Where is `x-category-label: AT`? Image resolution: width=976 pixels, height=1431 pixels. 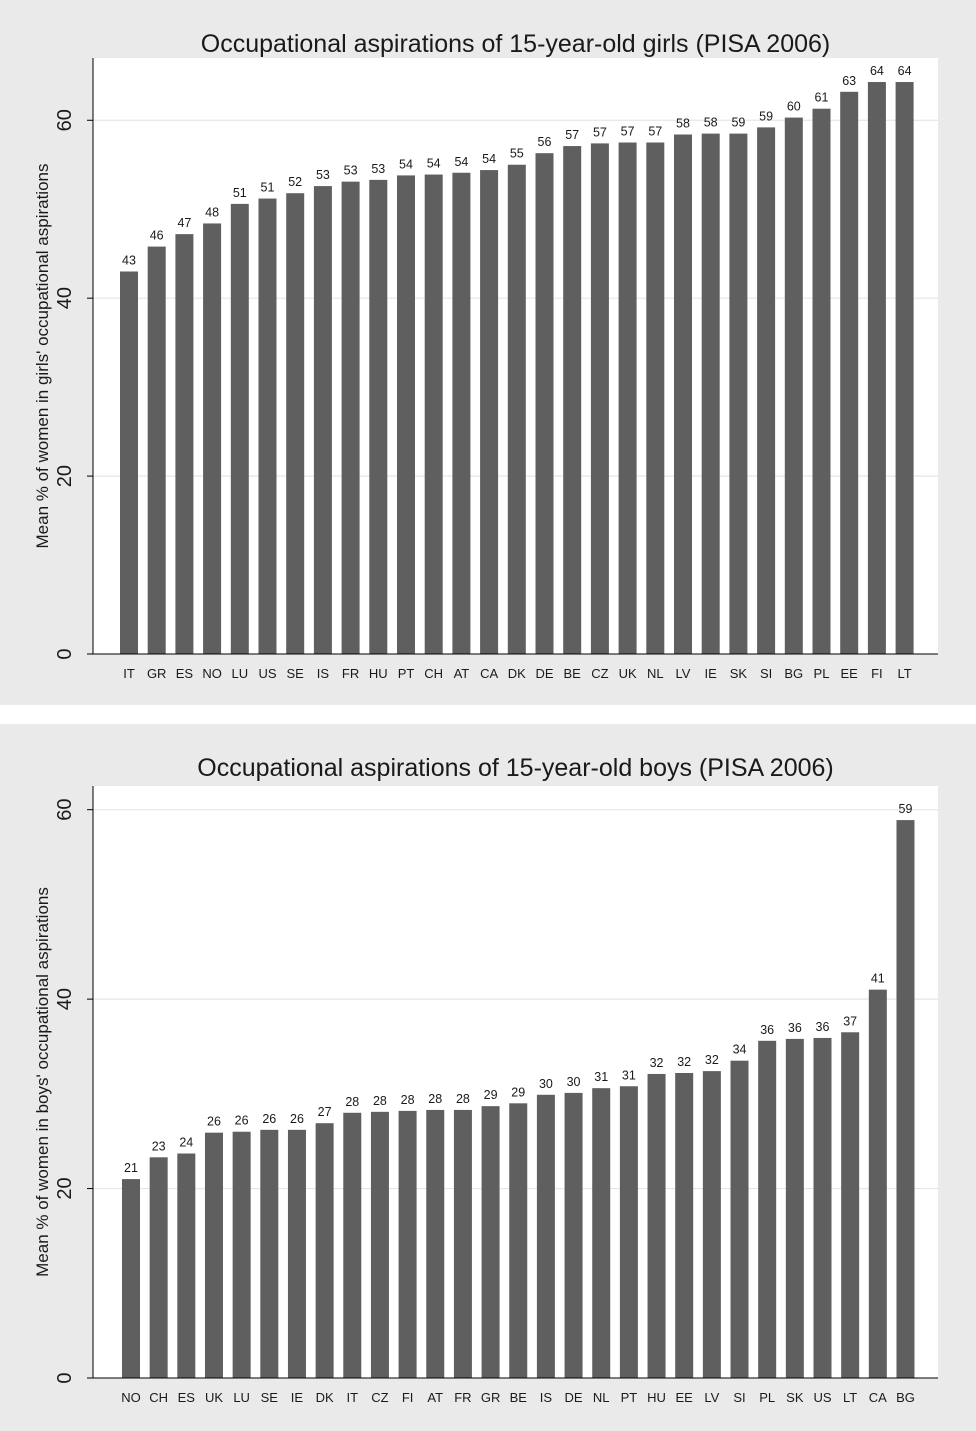
x-category-label: AT is located at coordinates (435, 1397).